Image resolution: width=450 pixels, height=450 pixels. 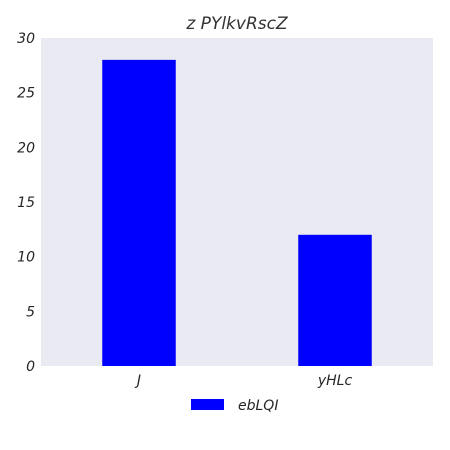 I want to click on y-tick-label: 0, so click(x=30, y=367).